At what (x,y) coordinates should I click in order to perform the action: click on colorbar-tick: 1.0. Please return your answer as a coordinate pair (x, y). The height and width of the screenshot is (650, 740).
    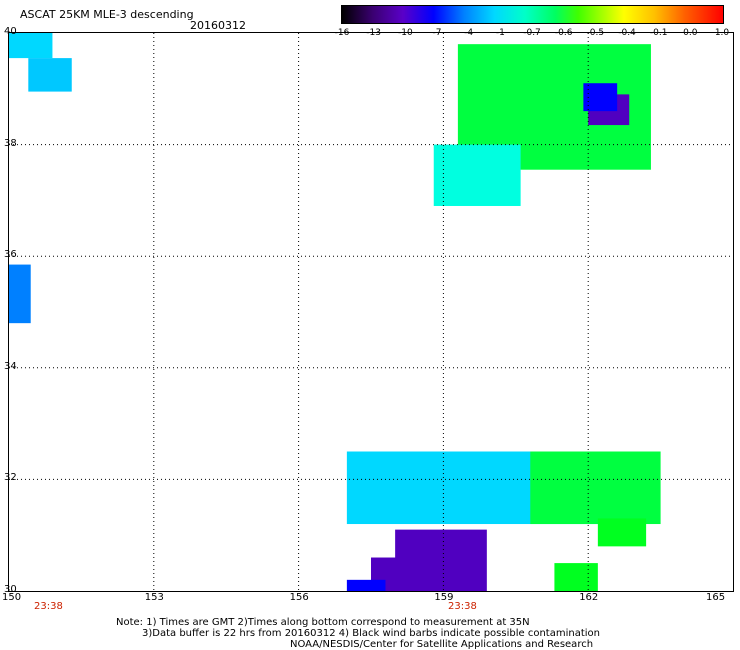
    Looking at the image, I should click on (722, 33).